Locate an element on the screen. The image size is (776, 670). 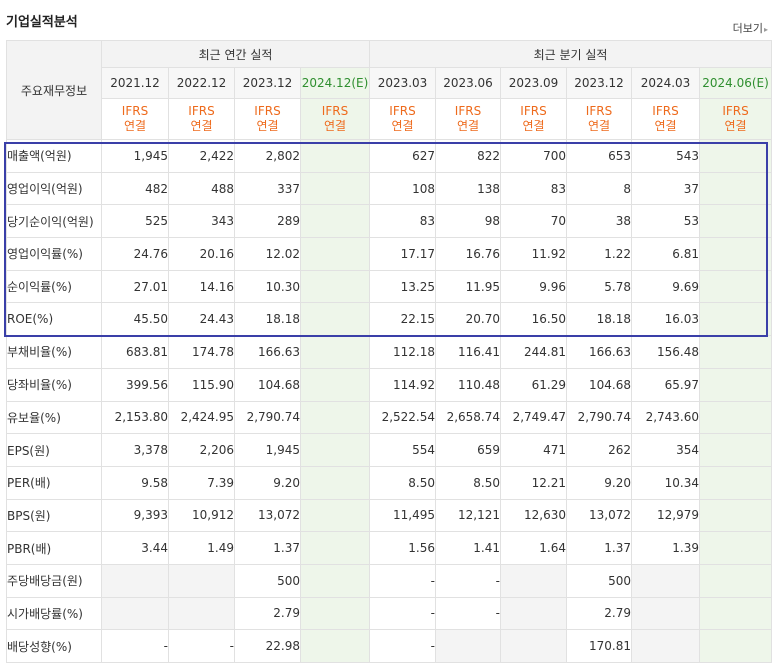
period-label: 2024.12(E) is located at coordinates (335, 83).